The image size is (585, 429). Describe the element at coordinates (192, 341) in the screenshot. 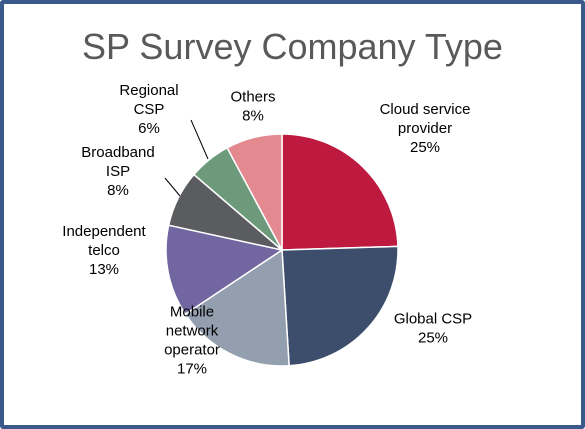

I see `slice-label: Mobile network operator 17%` at that location.